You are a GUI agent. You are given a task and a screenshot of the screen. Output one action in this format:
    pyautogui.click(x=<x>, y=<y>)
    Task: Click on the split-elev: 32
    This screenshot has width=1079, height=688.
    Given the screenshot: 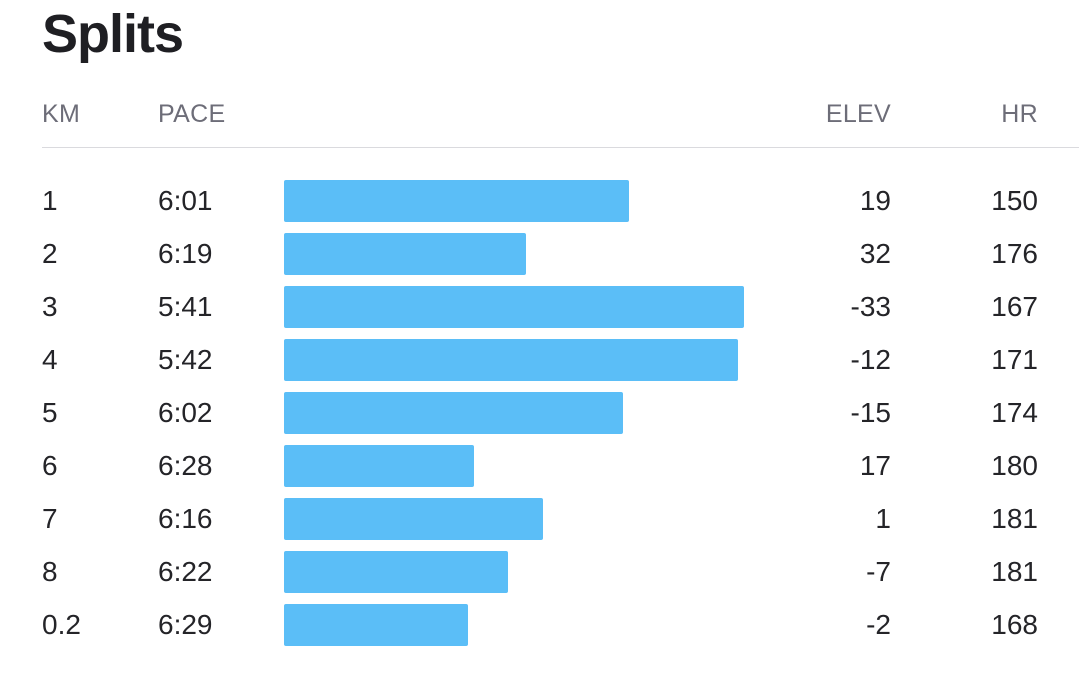 What is the action you would take?
    pyautogui.click(x=875, y=253)
    